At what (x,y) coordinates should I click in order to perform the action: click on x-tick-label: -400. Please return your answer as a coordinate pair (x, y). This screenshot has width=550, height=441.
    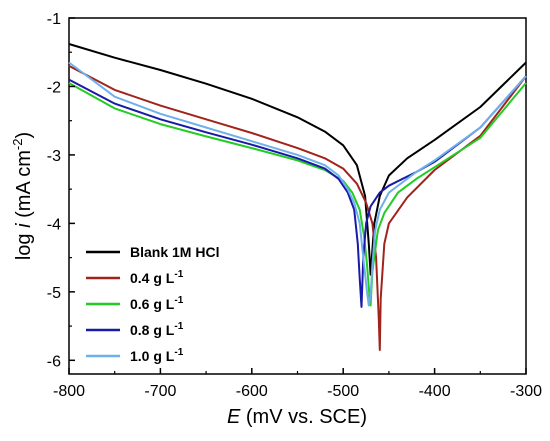
    Looking at the image, I should click on (435, 391).